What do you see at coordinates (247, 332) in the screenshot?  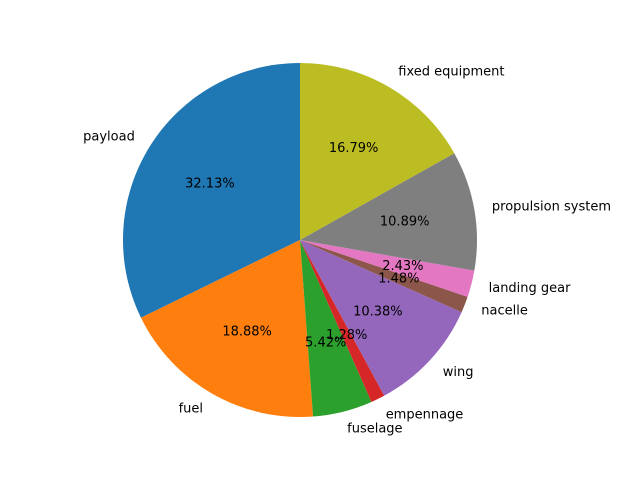 I see `slice-percent-fuel: 18.88%` at bounding box center [247, 332].